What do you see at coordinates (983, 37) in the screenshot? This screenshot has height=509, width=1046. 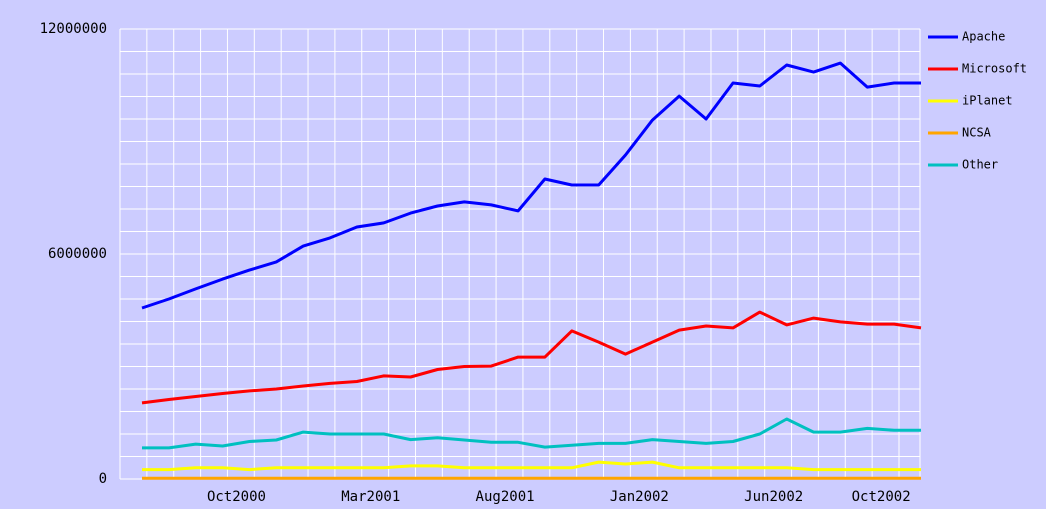 I see `legend-label: Apache` at bounding box center [983, 37].